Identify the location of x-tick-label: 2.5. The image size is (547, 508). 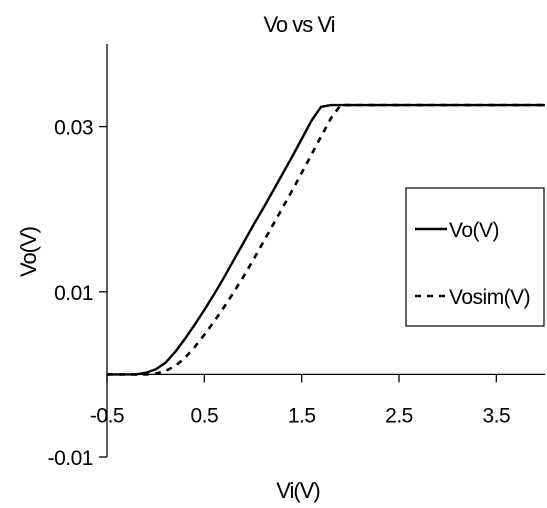
(399, 415).